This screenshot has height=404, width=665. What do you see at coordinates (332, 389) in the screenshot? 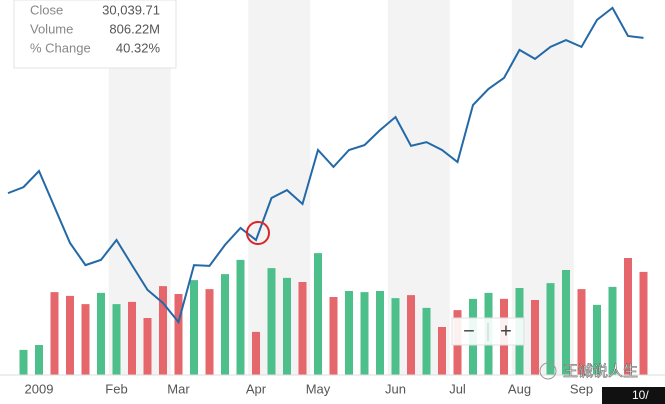
I see `x-axis-strip` at bounding box center [332, 389].